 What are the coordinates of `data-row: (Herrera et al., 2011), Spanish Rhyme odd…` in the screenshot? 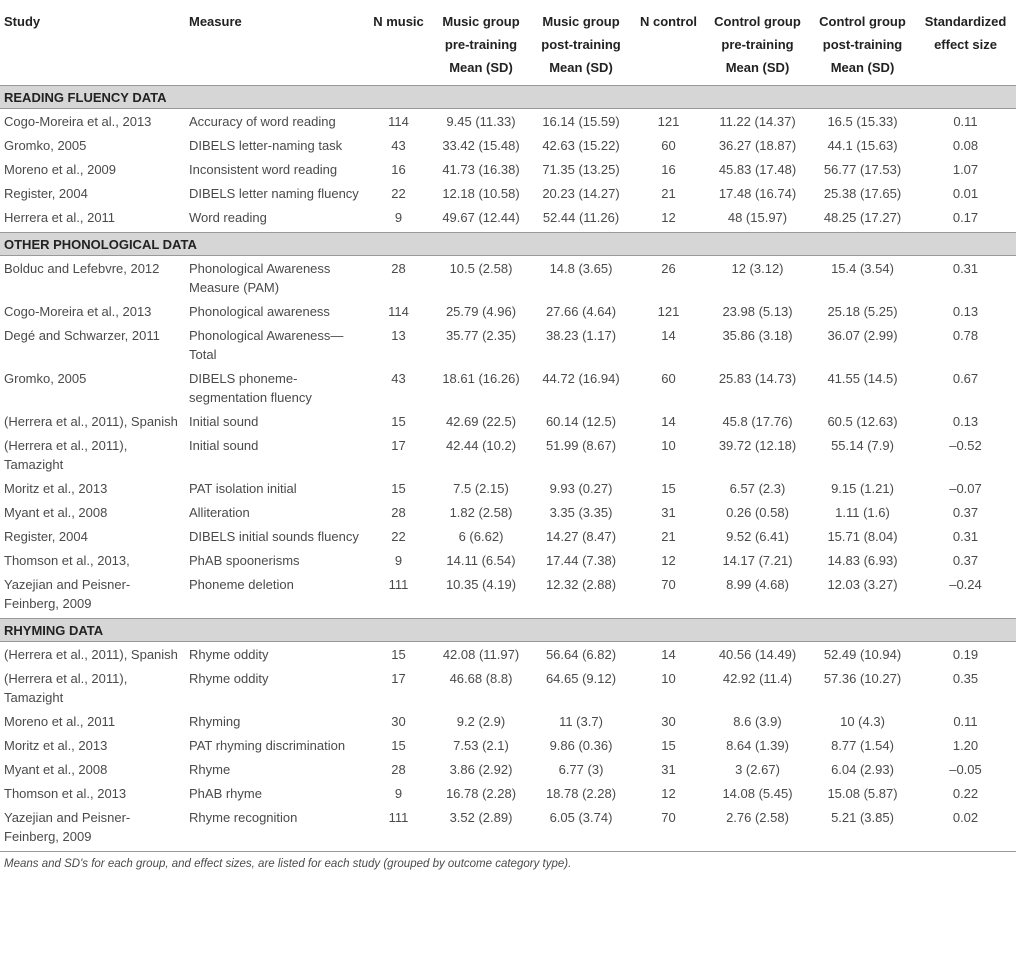 It's located at (508, 654).